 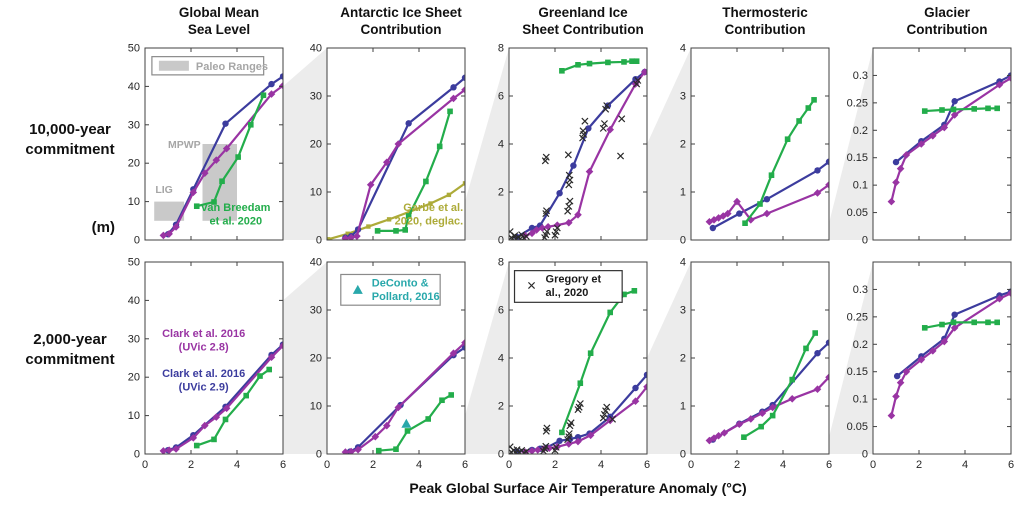 I want to click on annotation: Clark et al. 2016 (UVic 2.8), so click(x=203, y=341).